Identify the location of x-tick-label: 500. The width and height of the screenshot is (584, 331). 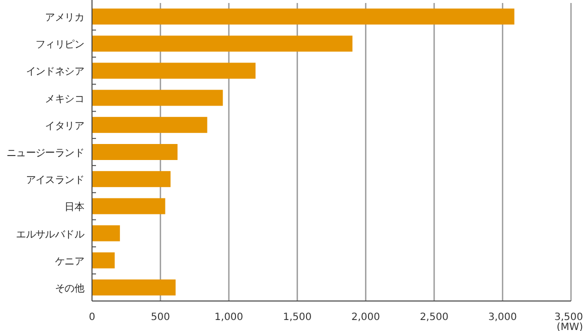
(160, 317).